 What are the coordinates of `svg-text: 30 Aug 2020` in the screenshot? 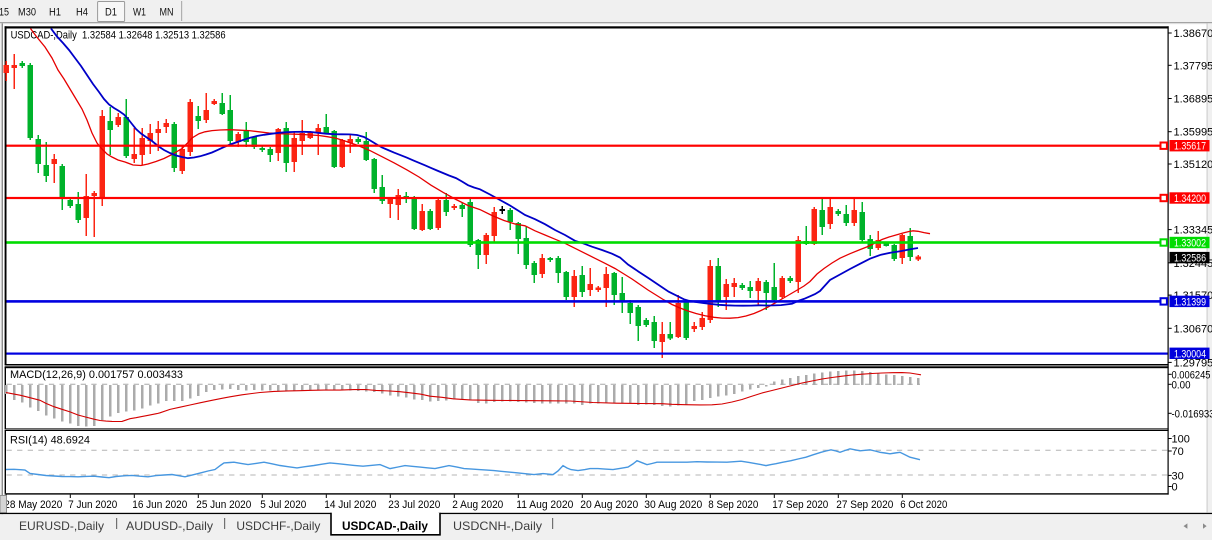 It's located at (673, 505).